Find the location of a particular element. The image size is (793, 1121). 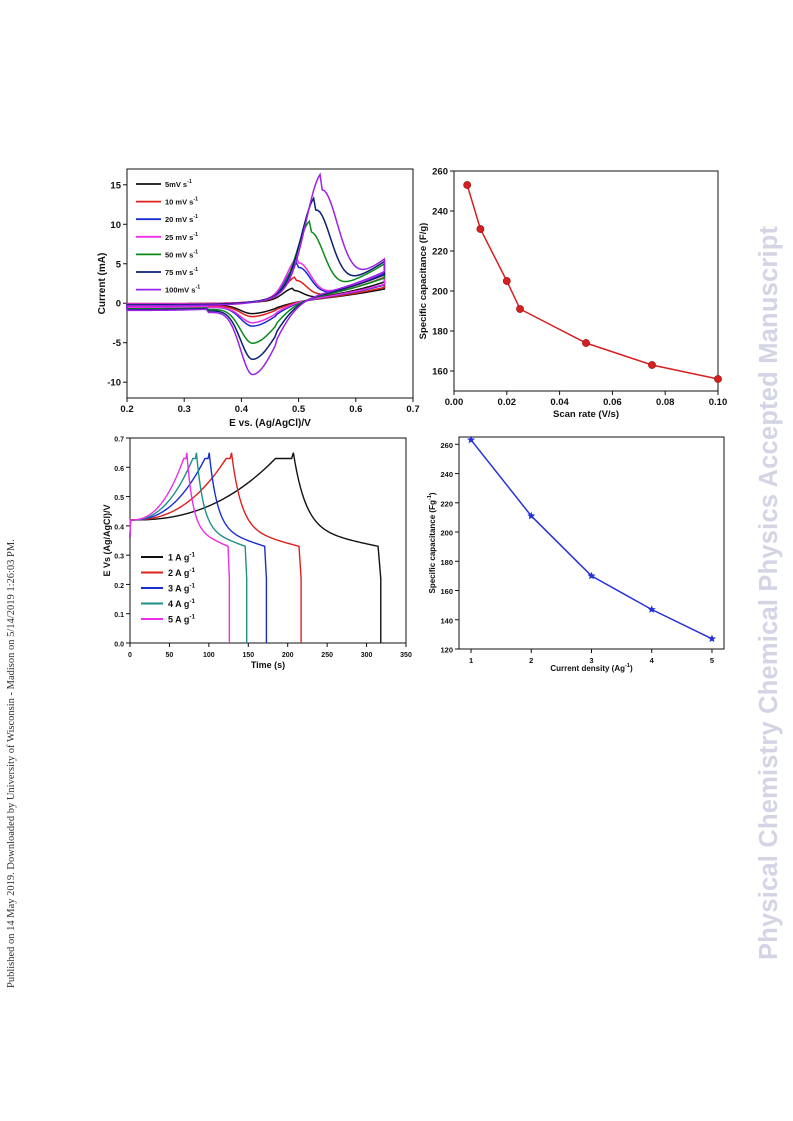

scan-x-tick-label: 0.08 is located at coordinates (665, 402).